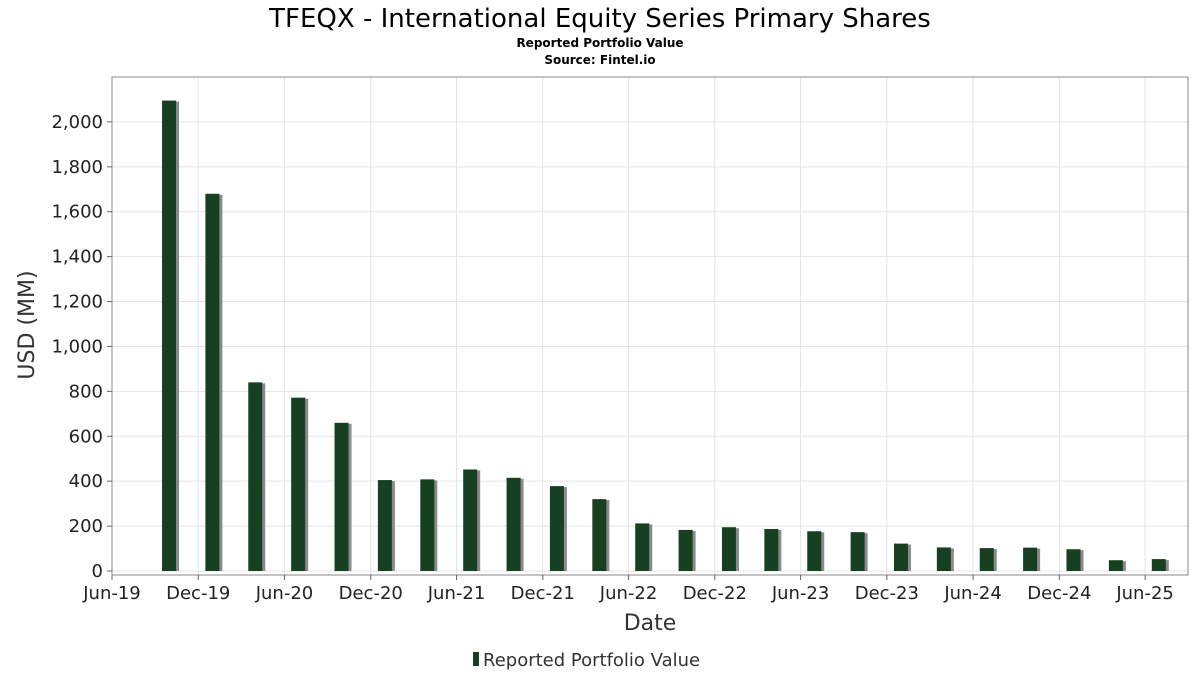 The image size is (1200, 675). Describe the element at coordinates (77, 302) in the screenshot. I see `y-tick-label: 1,200` at that location.